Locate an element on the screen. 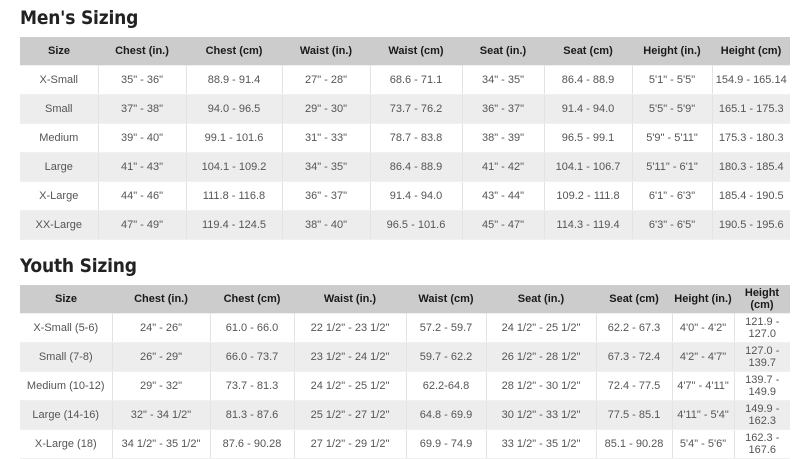  mens-measurement-cell: 41" - 43" is located at coordinates (142, 167).